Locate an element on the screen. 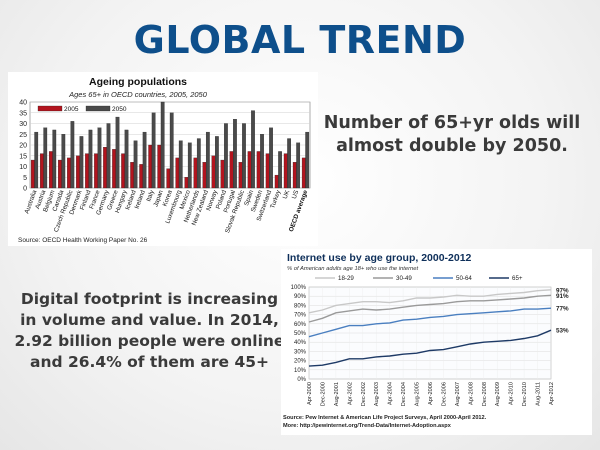  line-x-tick-label: Dec-2004 is located at coordinates (404, 394).